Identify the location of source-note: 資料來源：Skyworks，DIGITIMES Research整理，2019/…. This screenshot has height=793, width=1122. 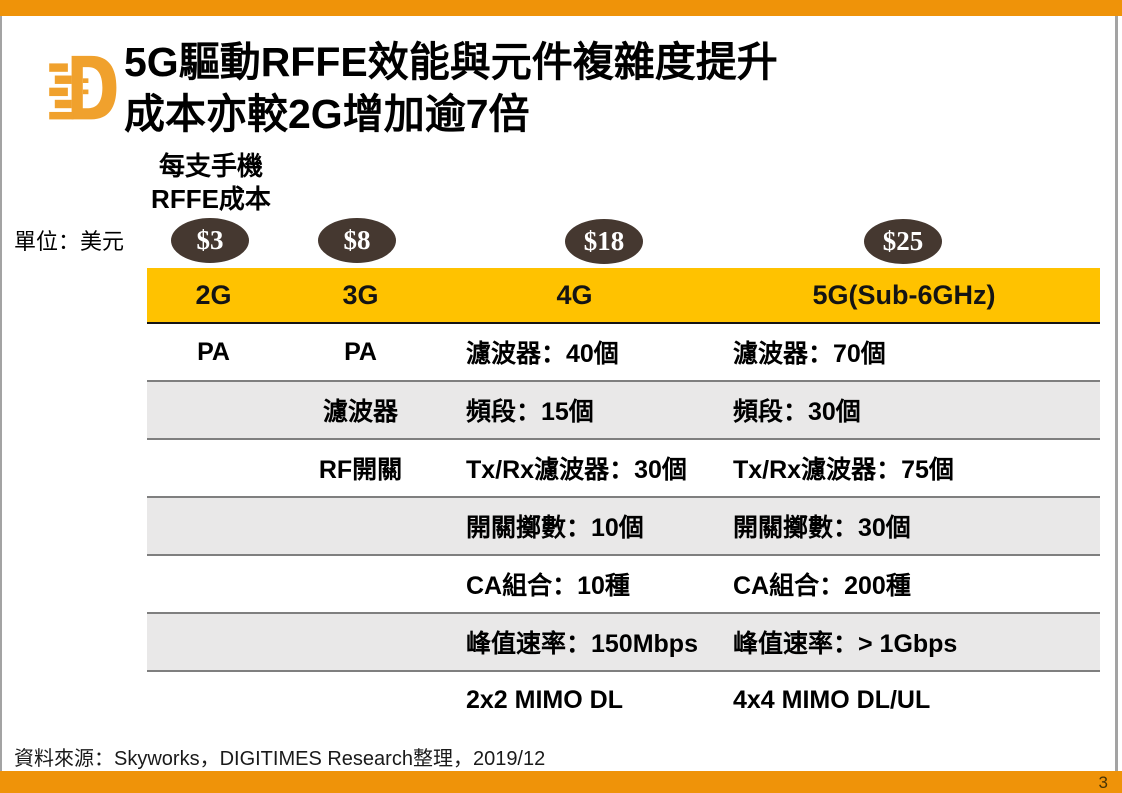
(280, 759).